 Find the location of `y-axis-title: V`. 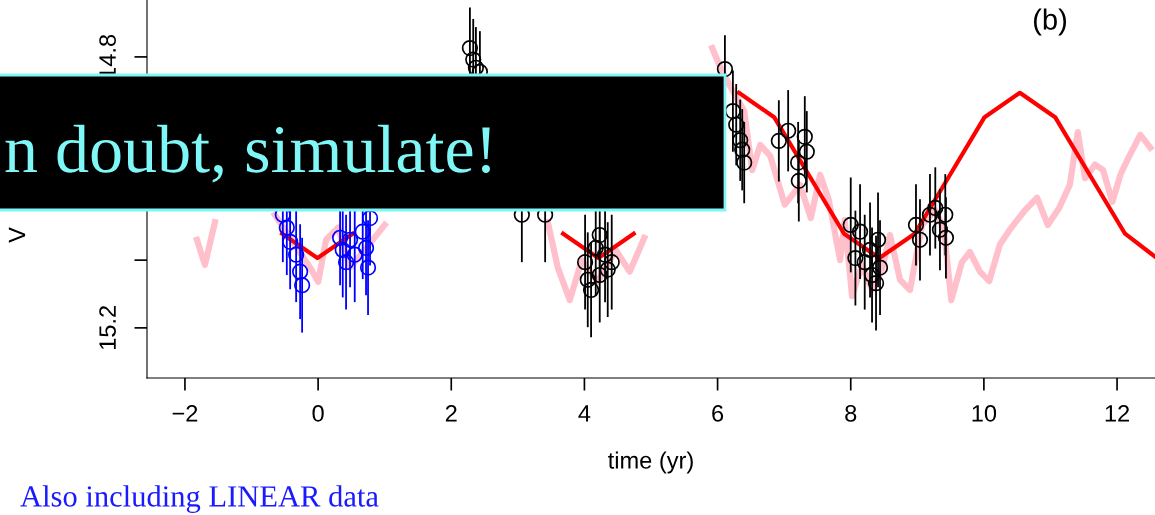

y-axis-title: V is located at coordinates (17, 235).